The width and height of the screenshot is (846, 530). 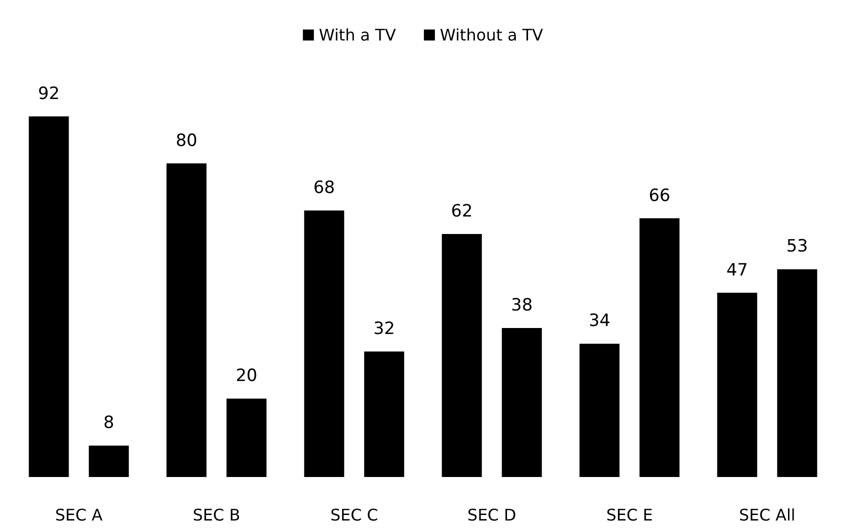 What do you see at coordinates (108, 423) in the screenshot?
I see `data-label: 8` at bounding box center [108, 423].